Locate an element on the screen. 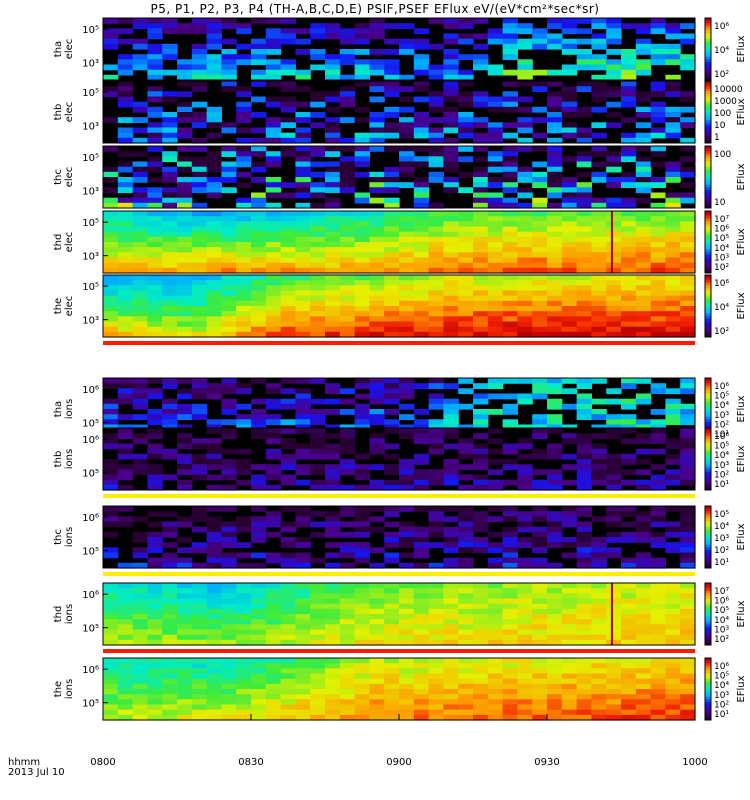  colorbar-tick-label: 10² is located at coordinates (721, 705).